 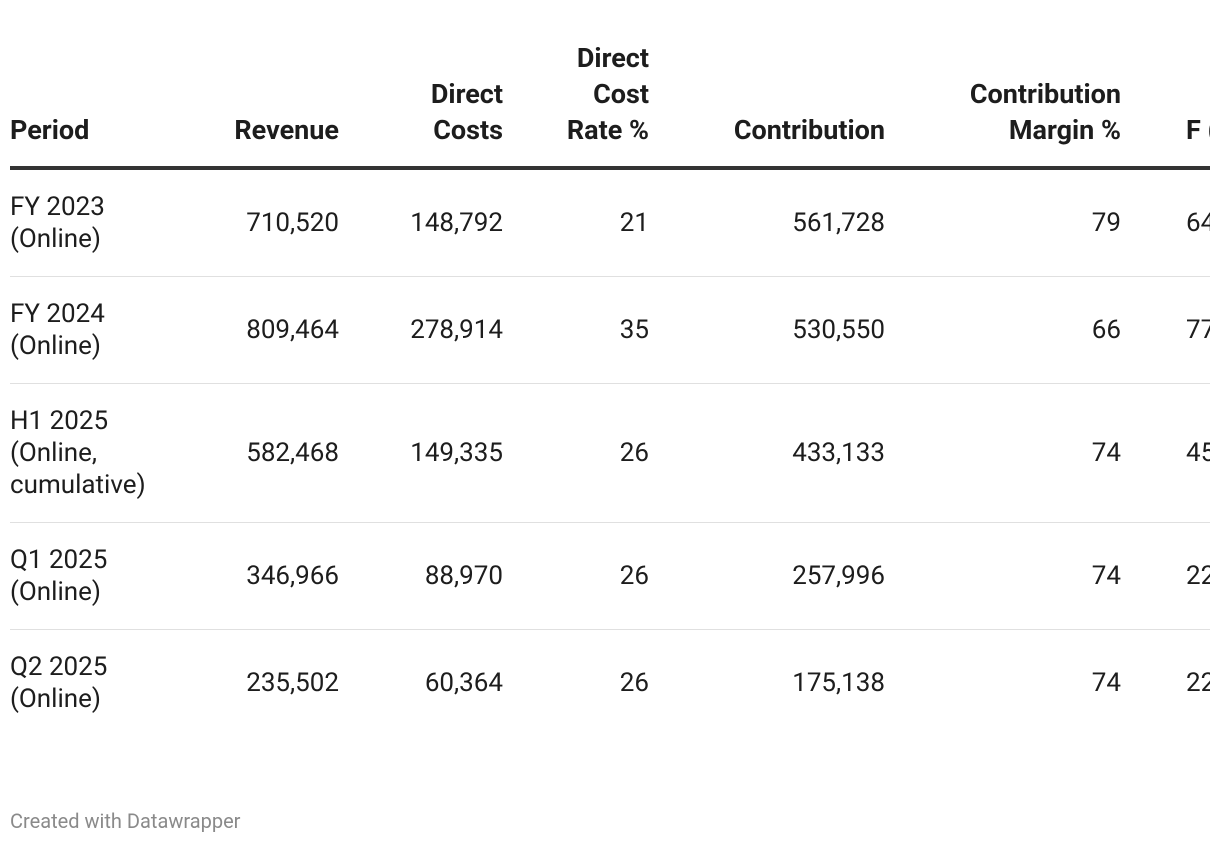 I want to click on column-header: Contribution, so click(x=767, y=105).